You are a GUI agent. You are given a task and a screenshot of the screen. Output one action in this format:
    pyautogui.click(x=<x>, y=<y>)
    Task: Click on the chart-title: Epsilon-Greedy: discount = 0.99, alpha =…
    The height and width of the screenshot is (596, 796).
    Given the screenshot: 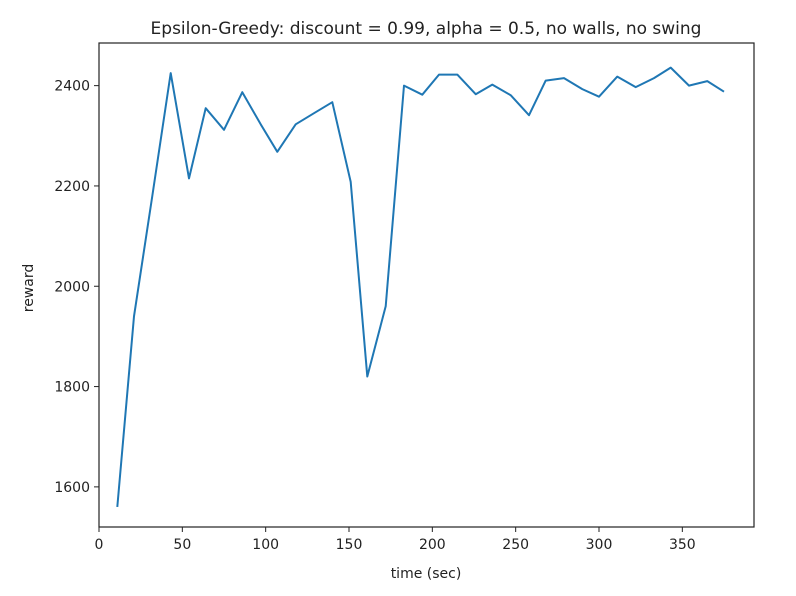 What is the action you would take?
    pyautogui.click(x=426, y=29)
    